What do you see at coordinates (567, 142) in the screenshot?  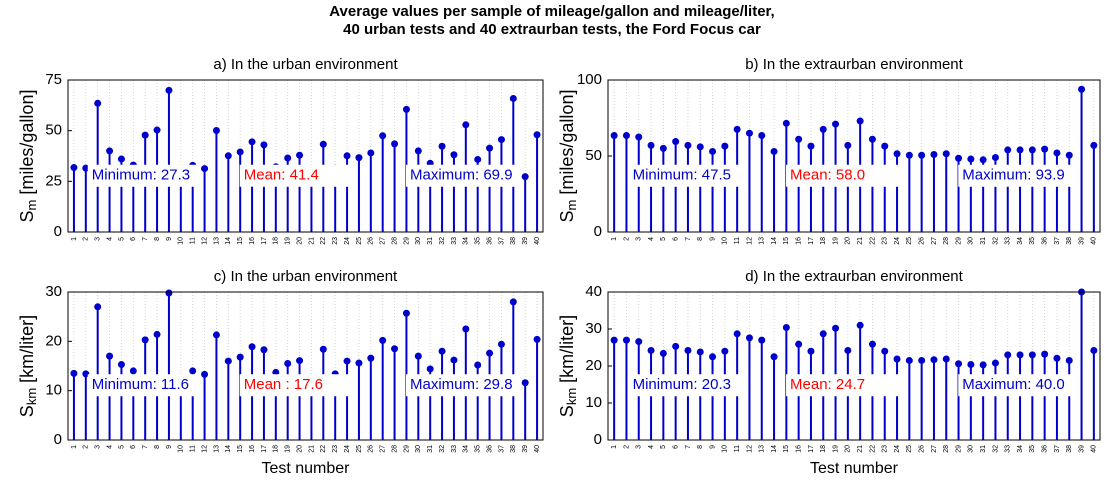 I see `y-axis-label-unit: [miles/gallon]` at bounding box center [567, 142].